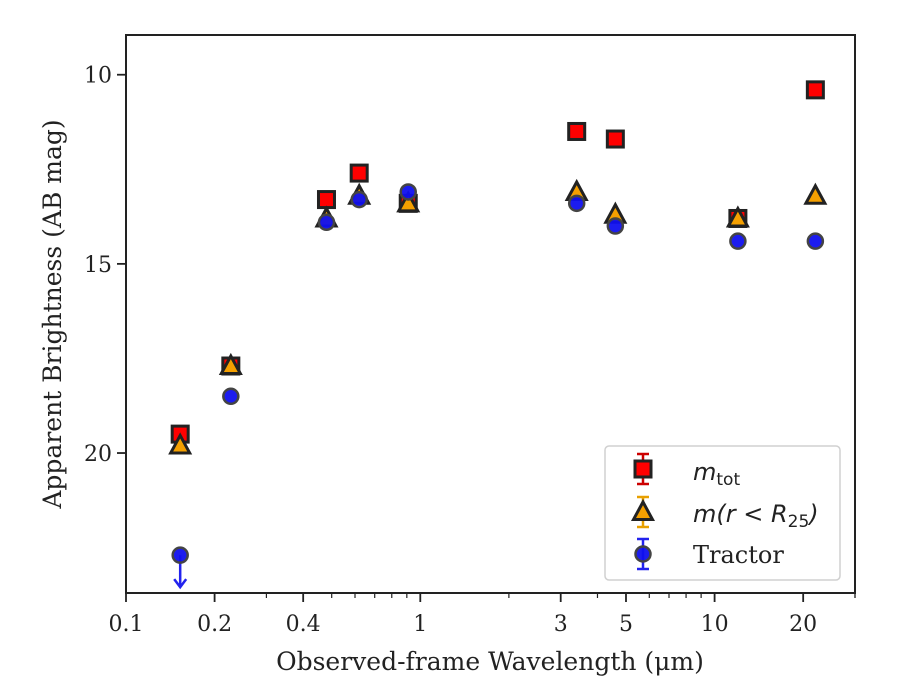 This screenshot has width=900, height=700. Describe the element at coordinates (490, 661) in the screenshot. I see `x-axis-label: Observed-frame Wavelength (μm)` at that location.